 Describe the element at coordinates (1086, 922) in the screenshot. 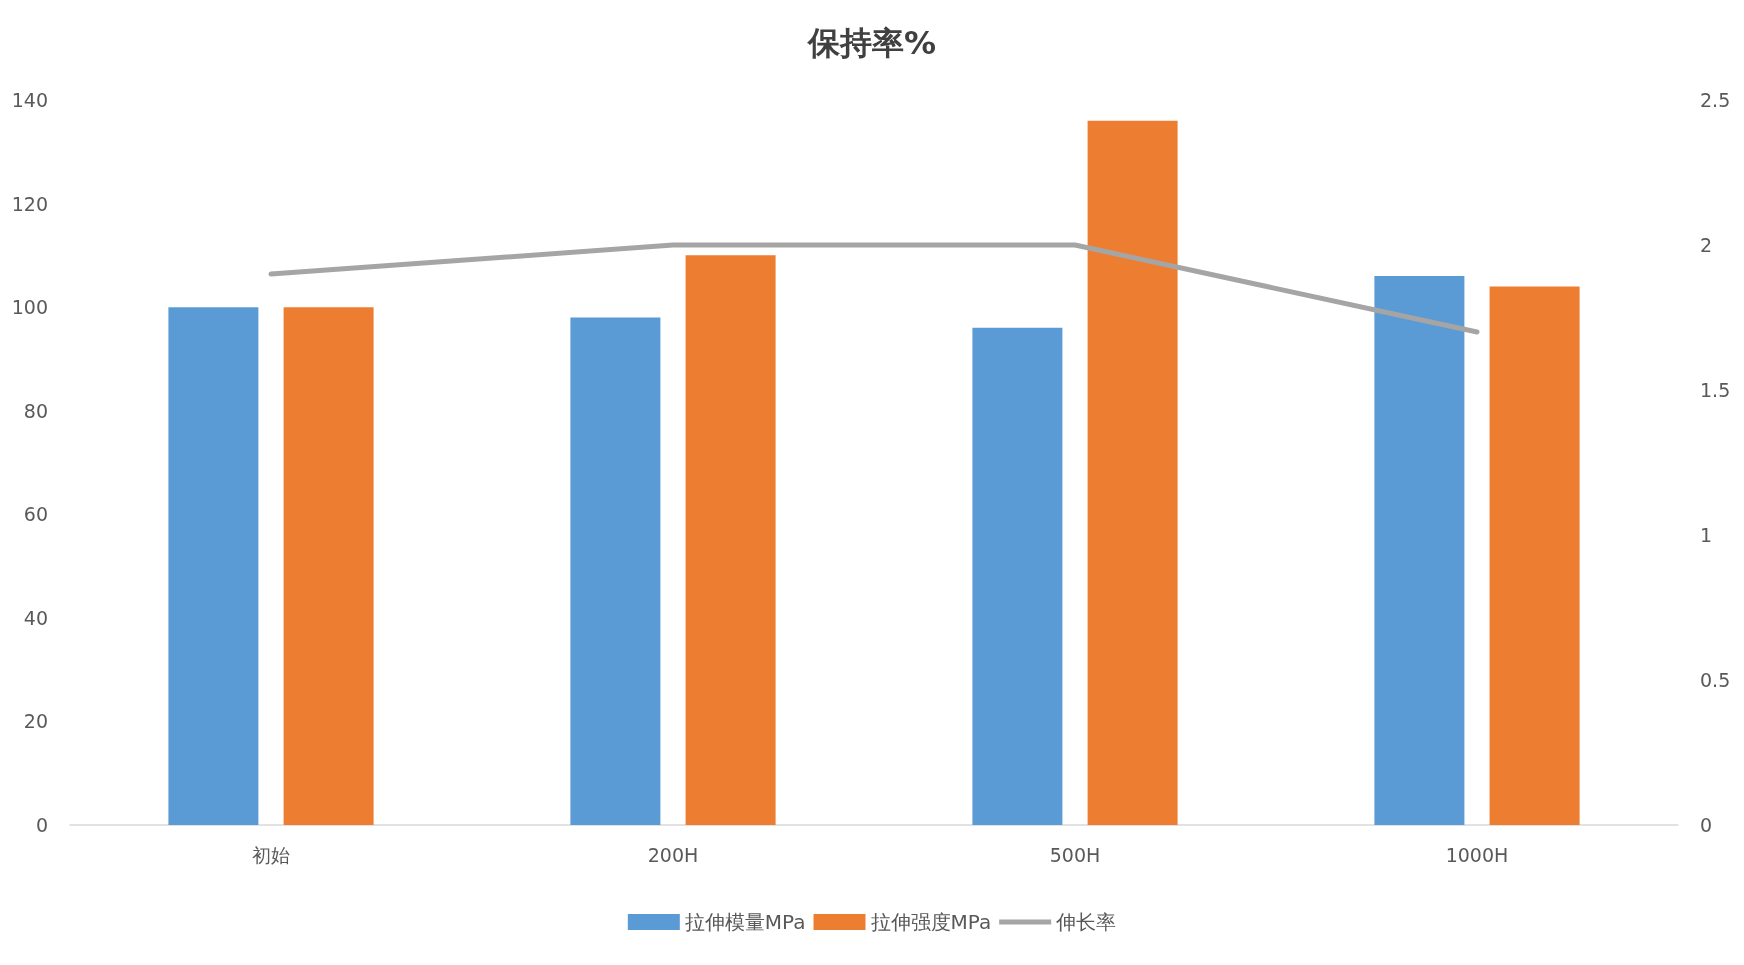

I see `legend-label: 伸长率` at that location.